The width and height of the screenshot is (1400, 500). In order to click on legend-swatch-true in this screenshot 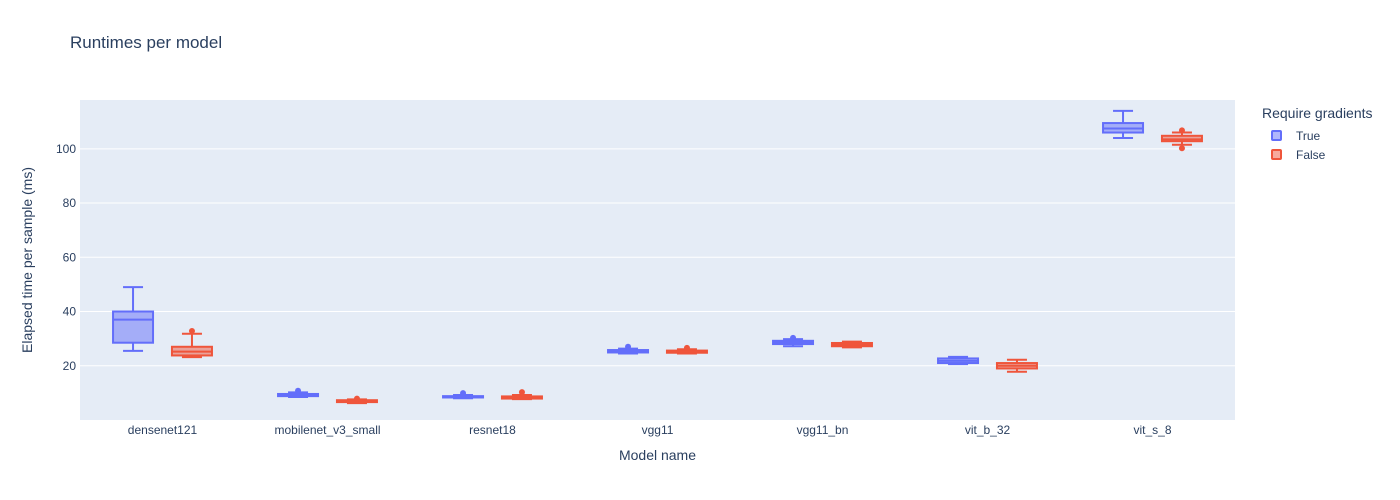, I will do `click(1276, 135)`.